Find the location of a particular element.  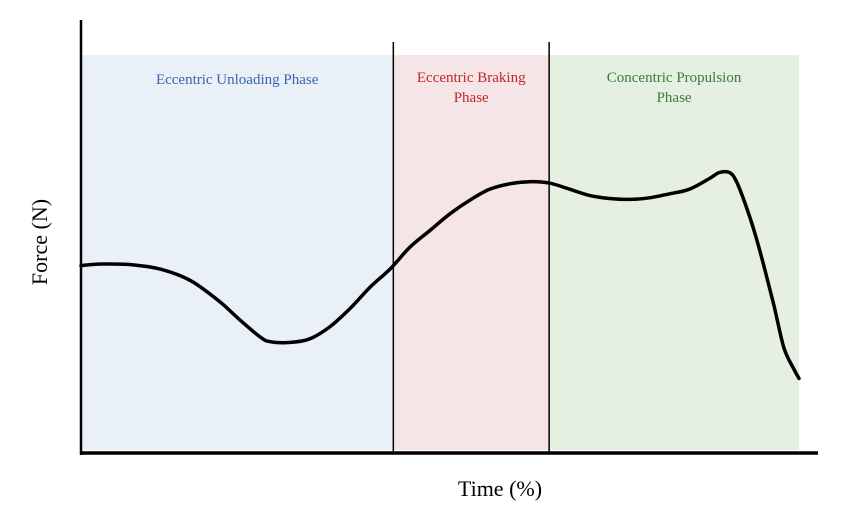

phase-band is located at coordinates (471, 252).